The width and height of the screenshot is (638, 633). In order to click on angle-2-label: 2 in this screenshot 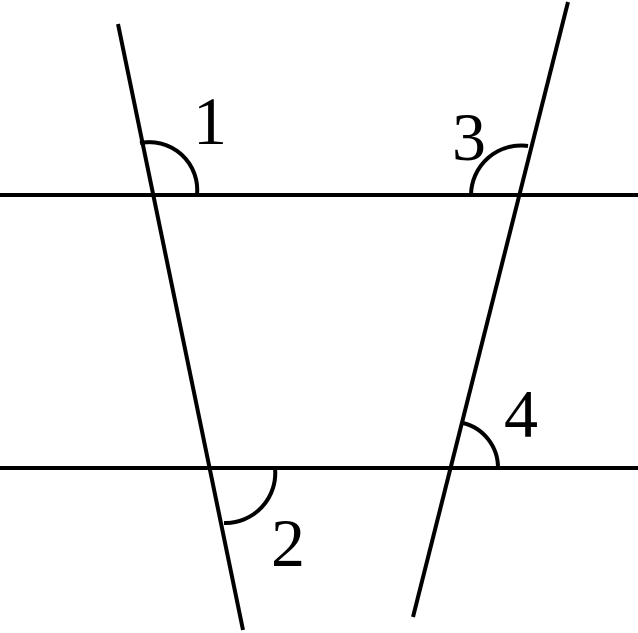, I will do `click(288, 543)`.